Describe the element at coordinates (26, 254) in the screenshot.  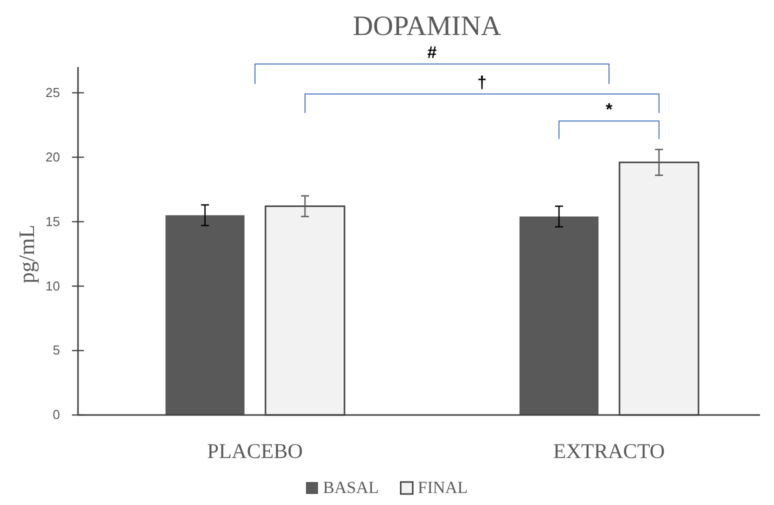
I see `y-axis-title: pg/mL` at that location.